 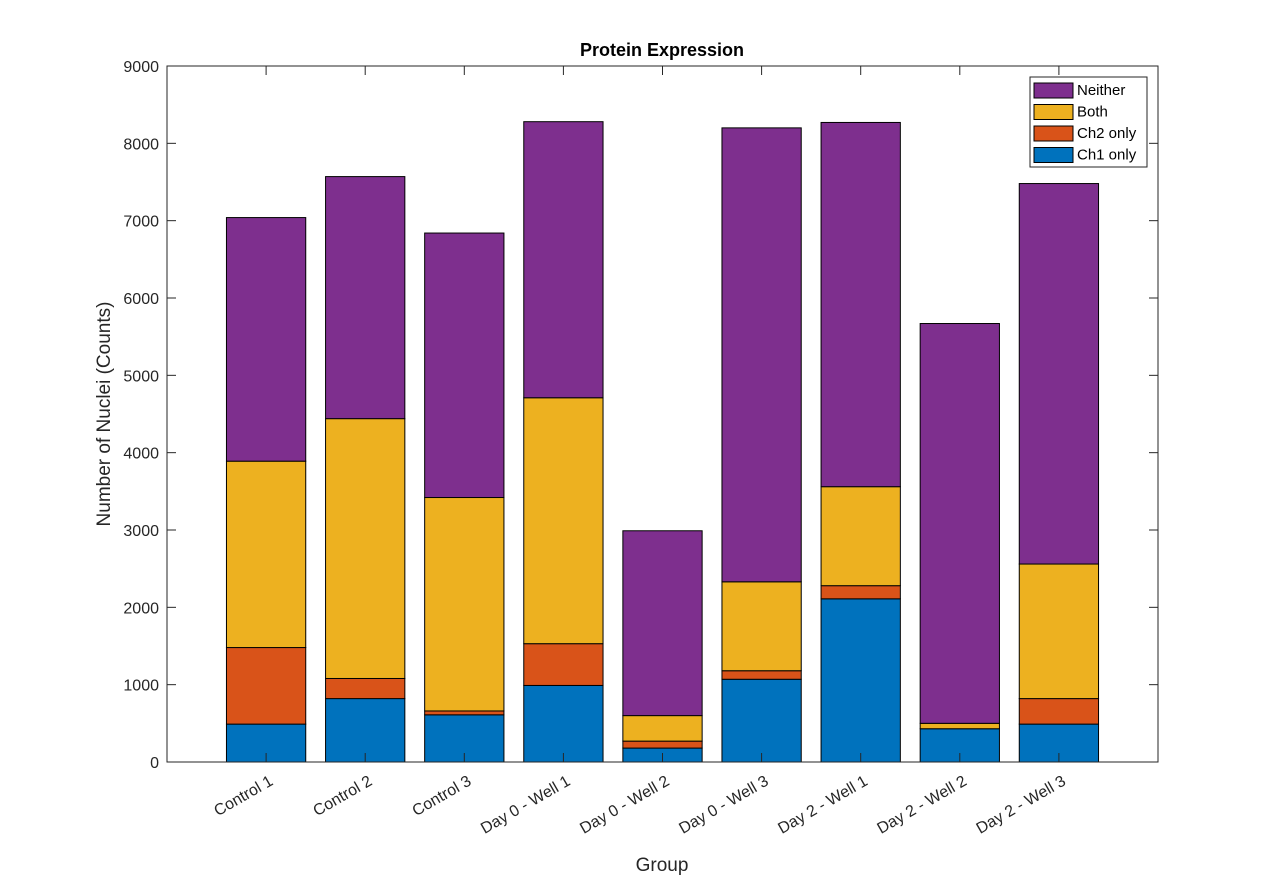 What do you see at coordinates (154, 763) in the screenshot?
I see `y-tick-label: 0` at bounding box center [154, 763].